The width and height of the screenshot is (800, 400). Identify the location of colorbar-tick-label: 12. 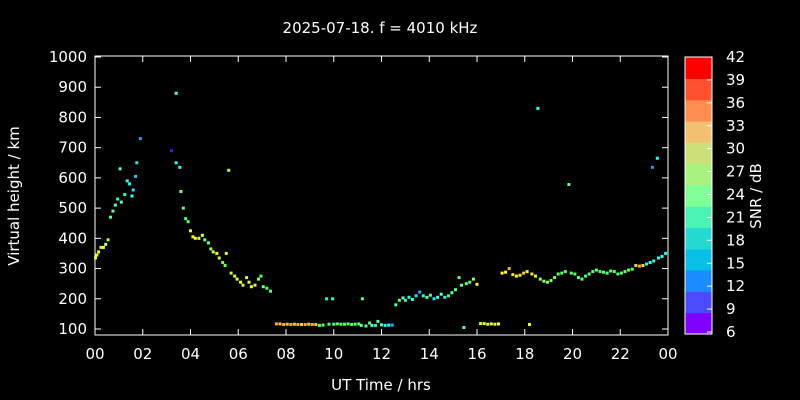
(735, 286).